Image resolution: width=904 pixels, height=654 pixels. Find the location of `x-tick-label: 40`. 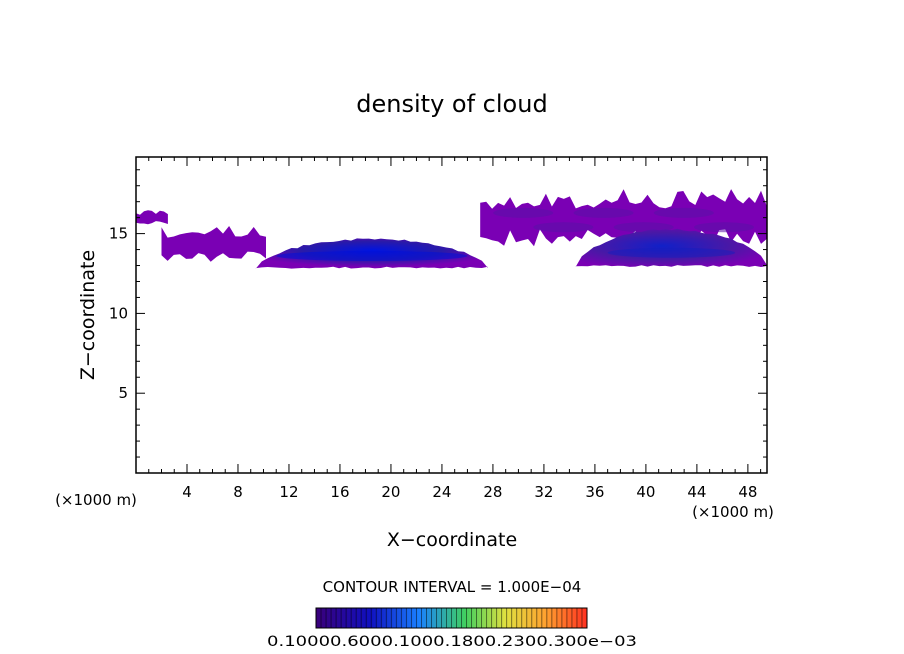

x-tick-label: 40 is located at coordinates (645, 492).